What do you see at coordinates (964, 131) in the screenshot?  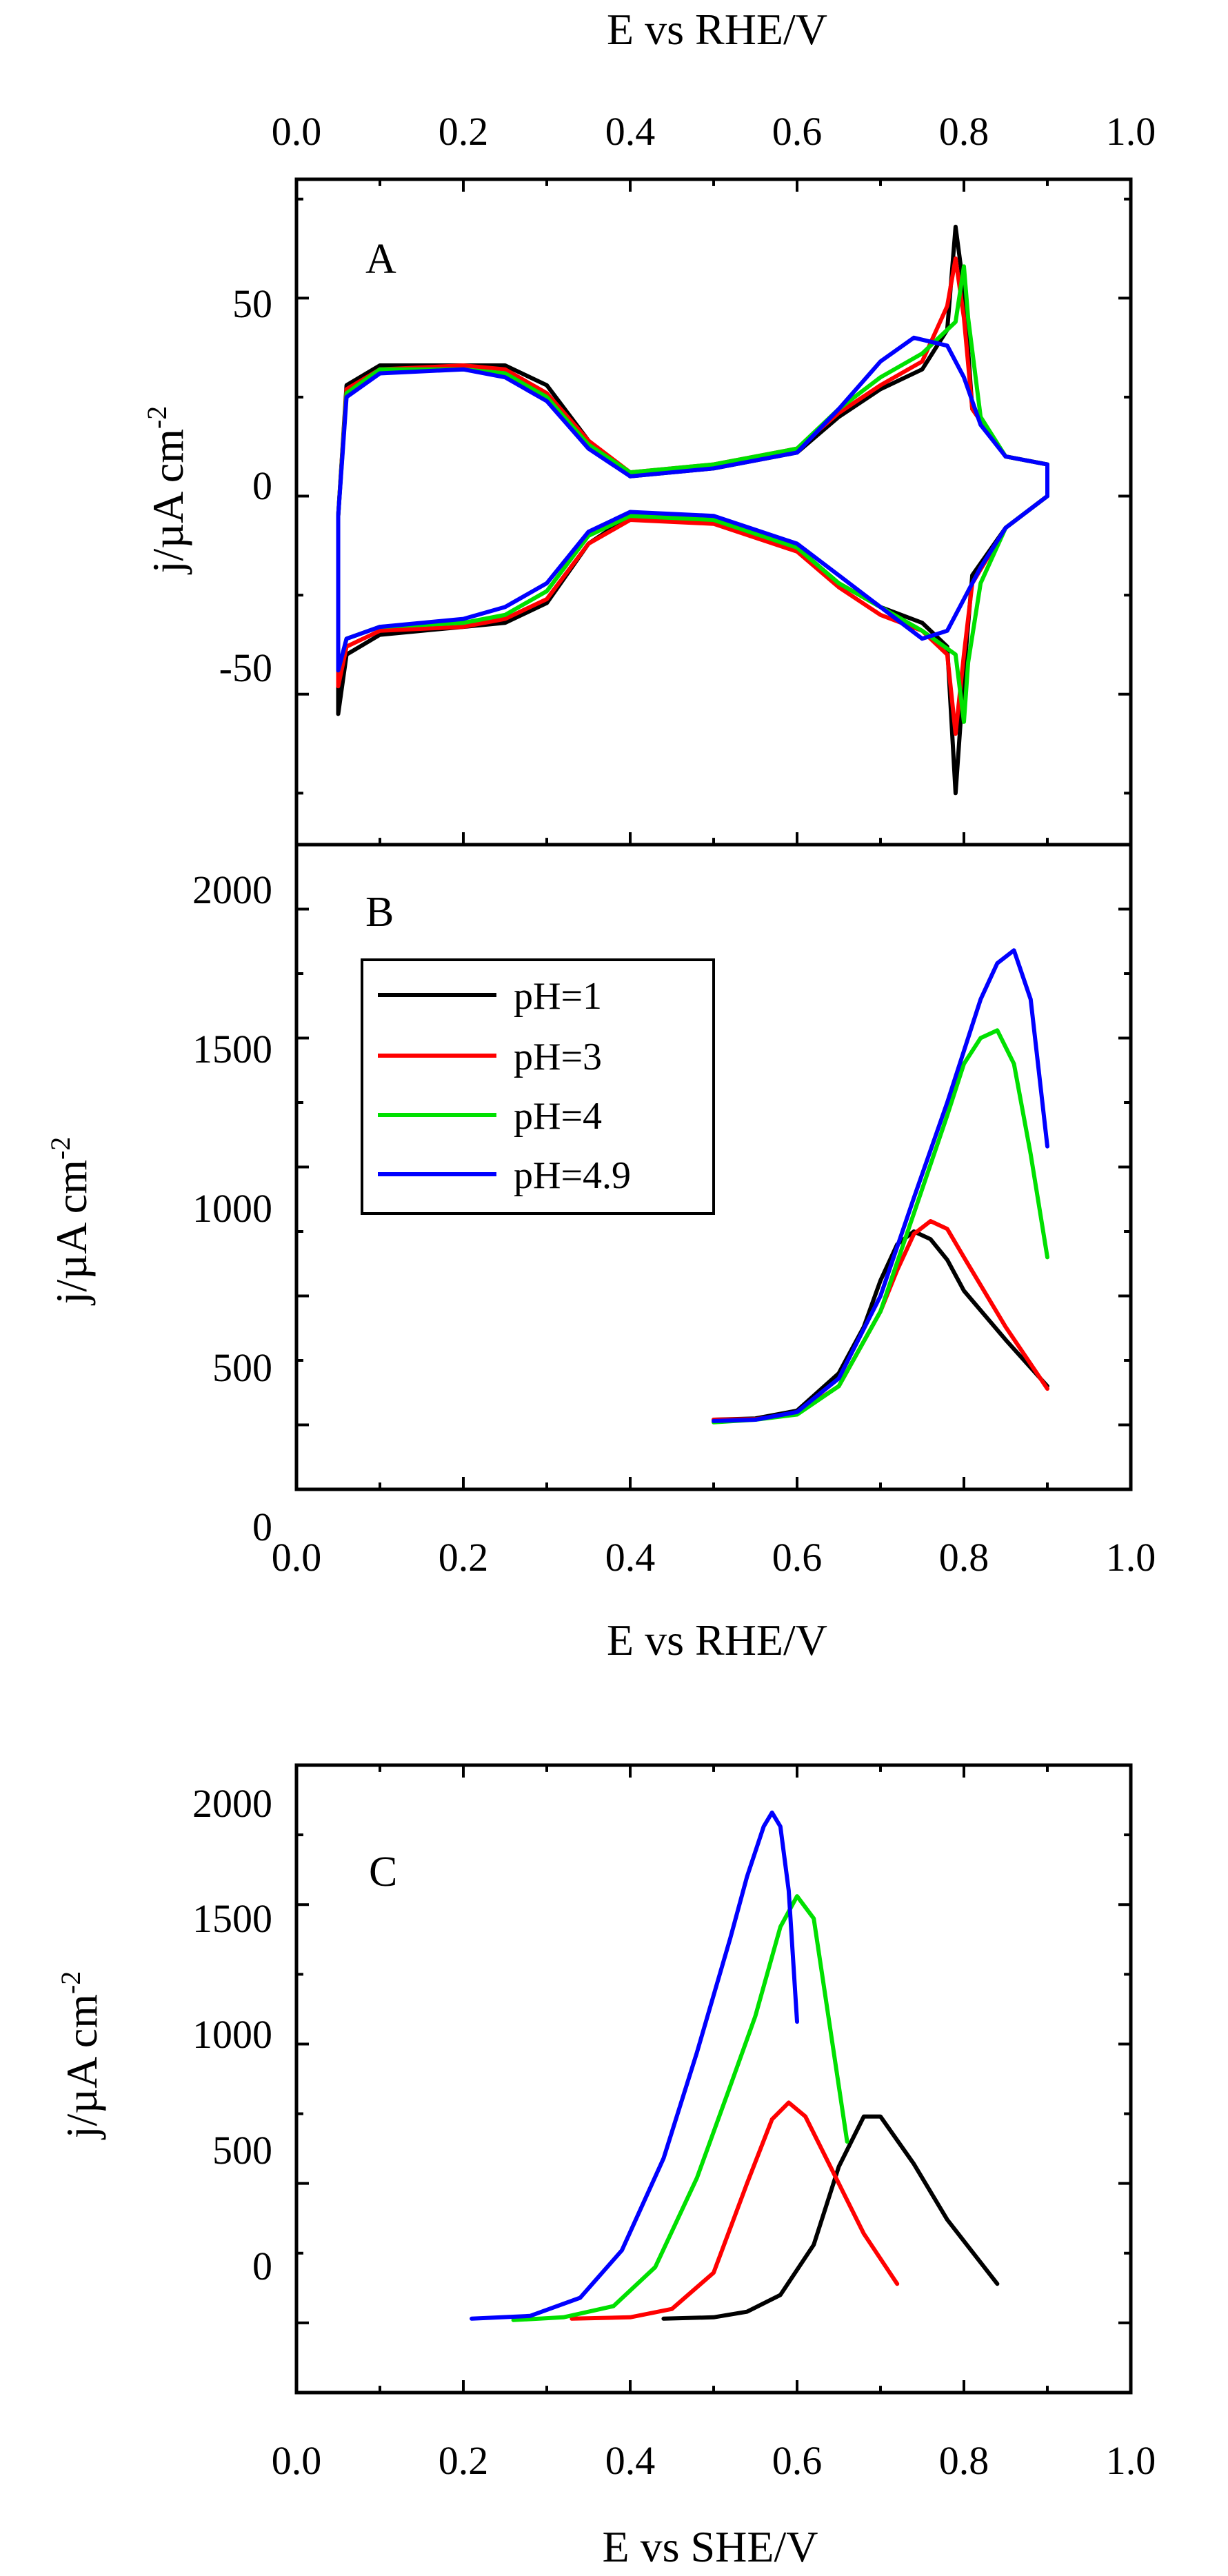 I see `panel-a-xtick-label: 0.8` at bounding box center [964, 131].